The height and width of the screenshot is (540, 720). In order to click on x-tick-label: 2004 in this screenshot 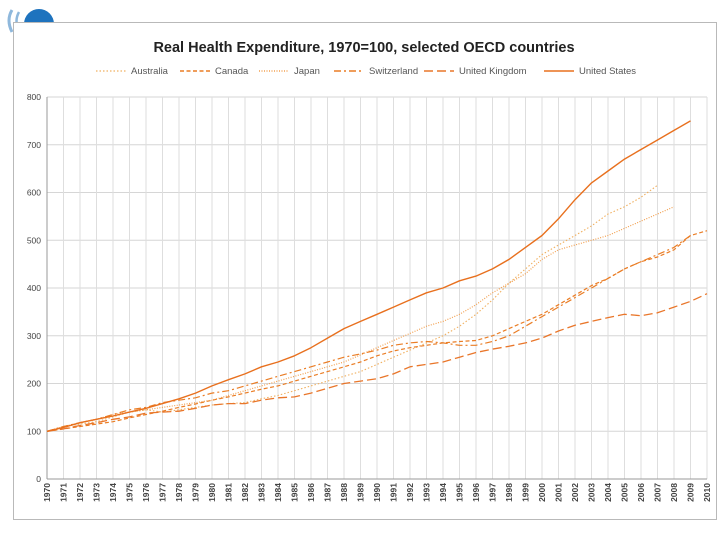, I will do `click(608, 492)`.